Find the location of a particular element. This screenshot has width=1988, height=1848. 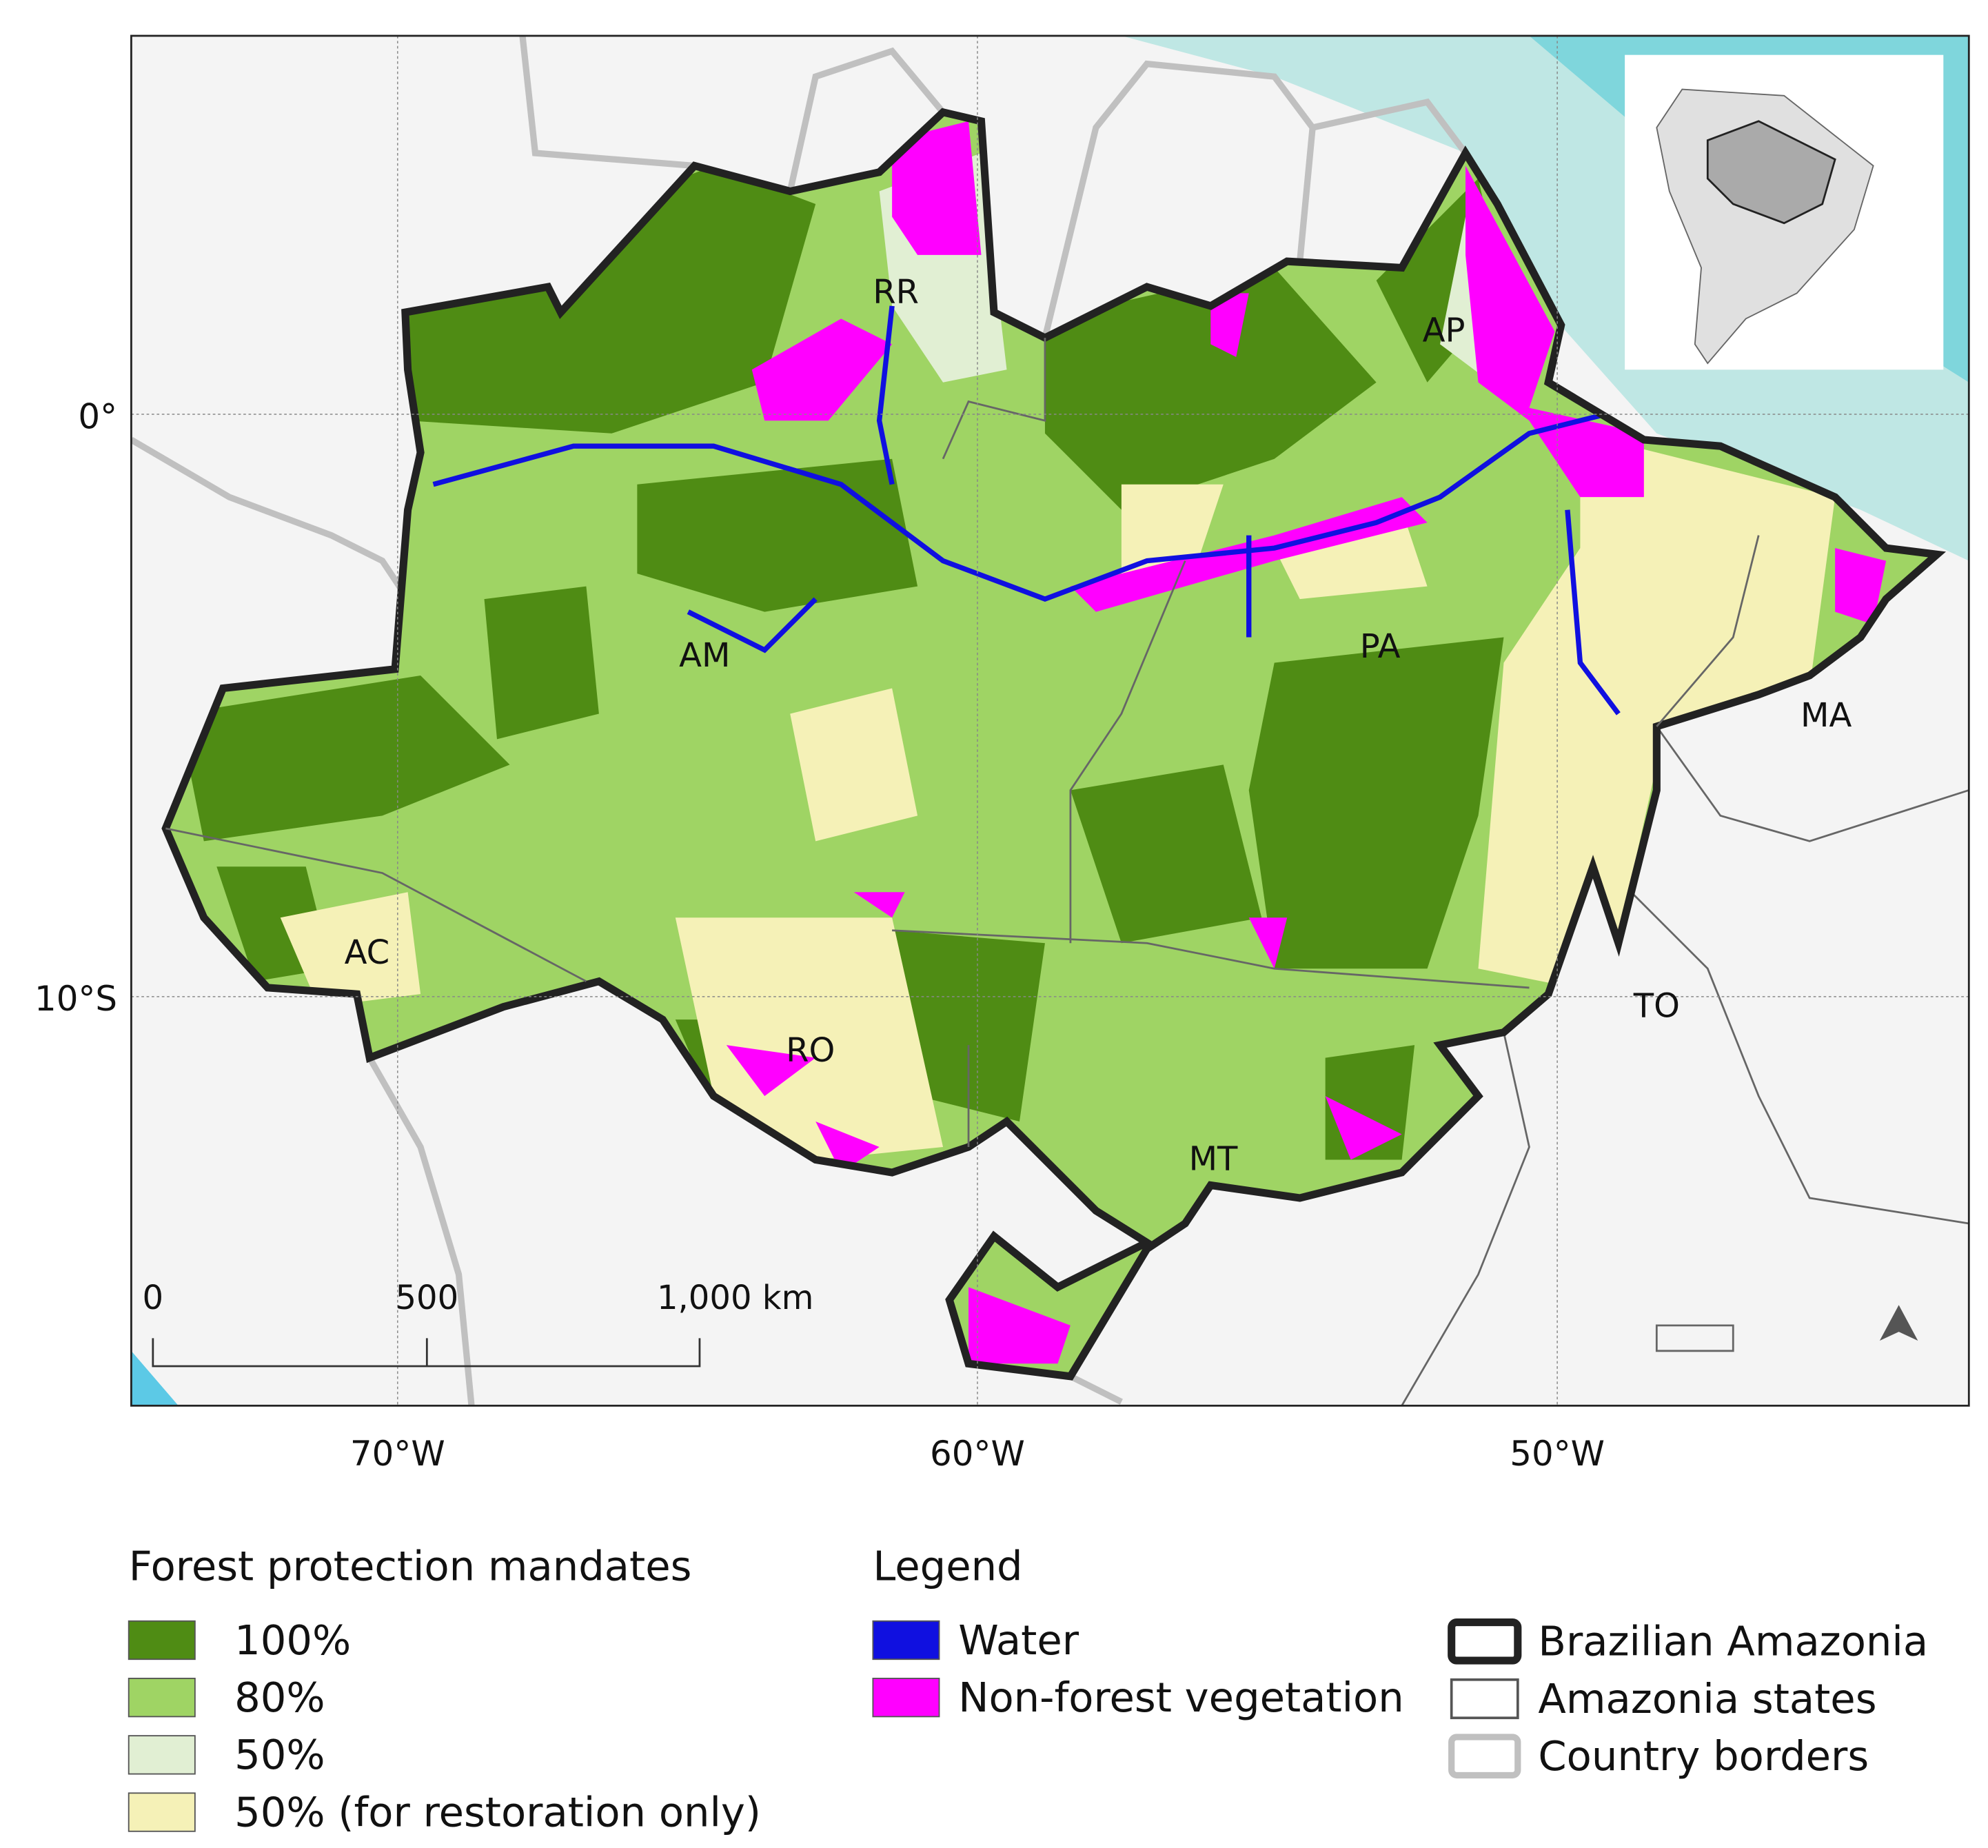

state-label-ap: AP is located at coordinates (1444, 331).